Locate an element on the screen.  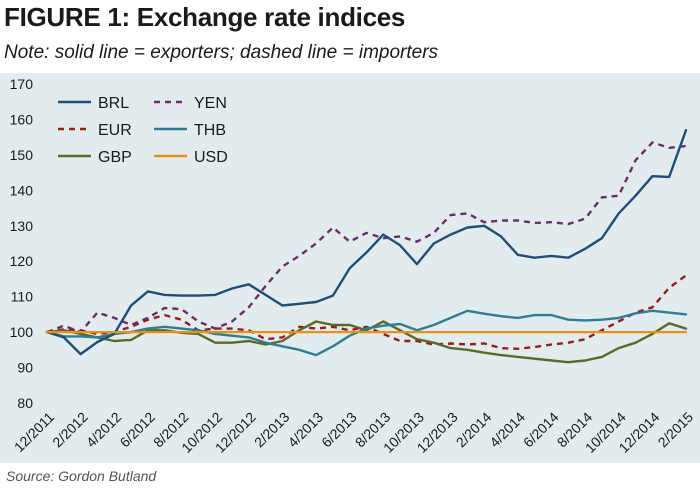
x-tick-label: 2/2013 is located at coordinates (272, 430).